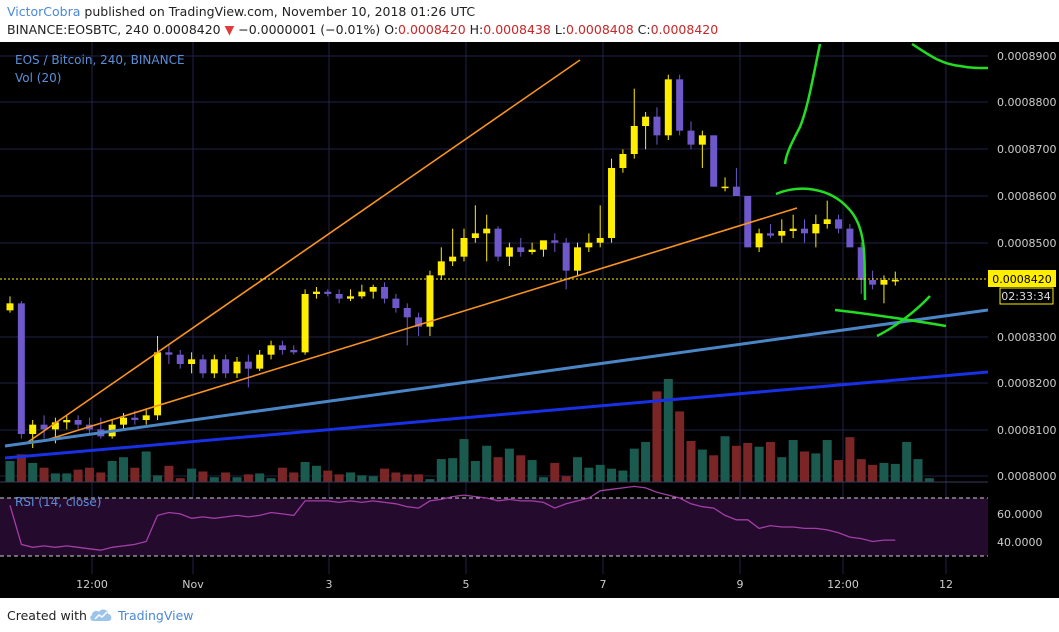  I want to click on trendline-dark-blue, so click(496, 415).